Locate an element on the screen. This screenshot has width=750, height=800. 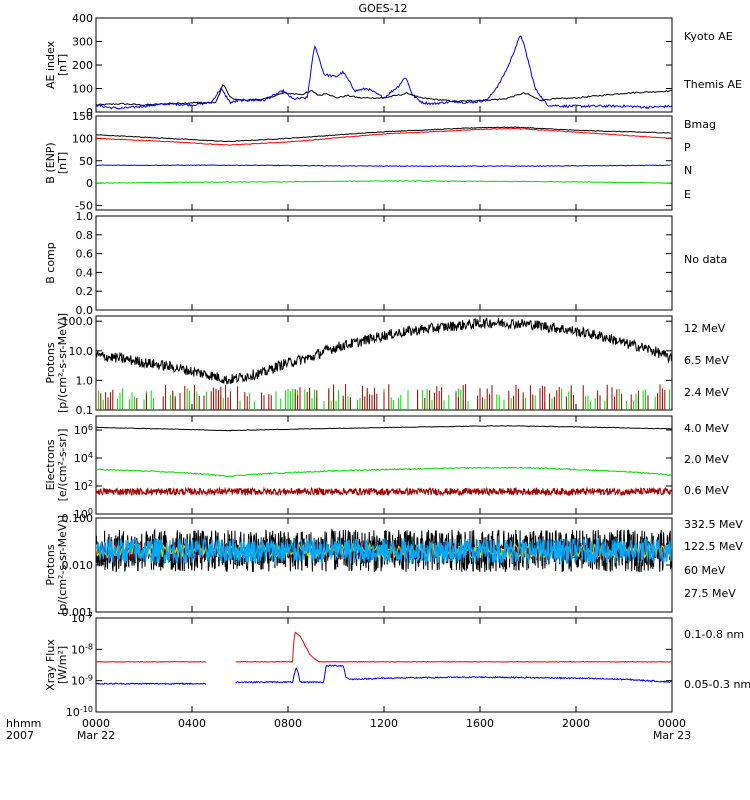
chart-title: GOES-12 is located at coordinates (382, 8).